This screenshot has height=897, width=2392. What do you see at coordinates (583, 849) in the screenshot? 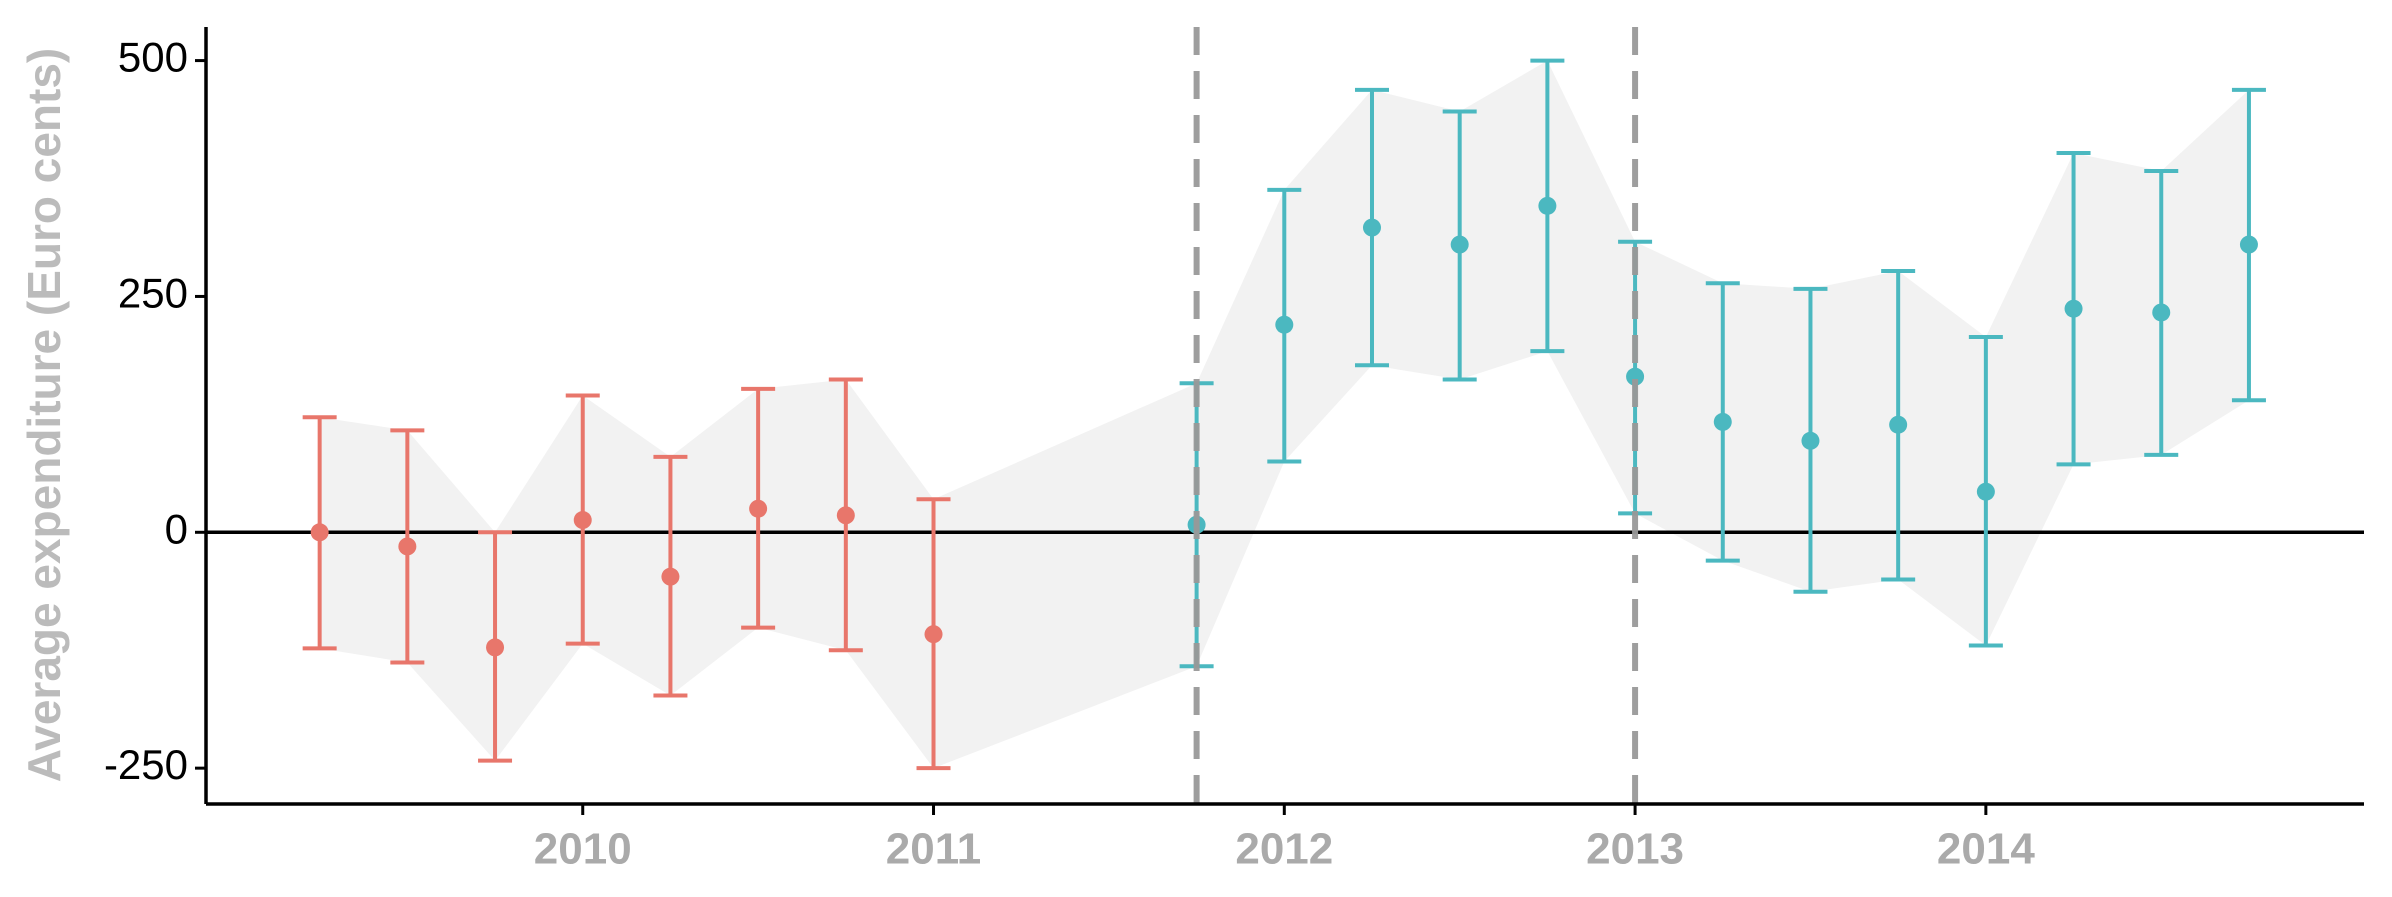
I see `x-tick-label: 2010` at bounding box center [583, 849].